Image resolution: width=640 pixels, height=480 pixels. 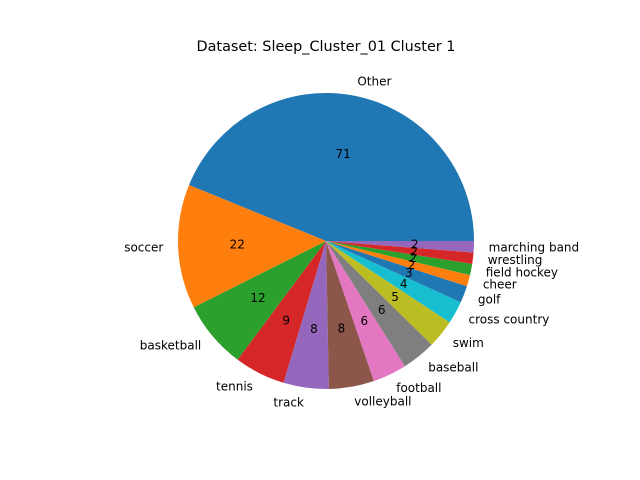 I want to click on slice-label-volleyball: volleyball, so click(x=382, y=401).